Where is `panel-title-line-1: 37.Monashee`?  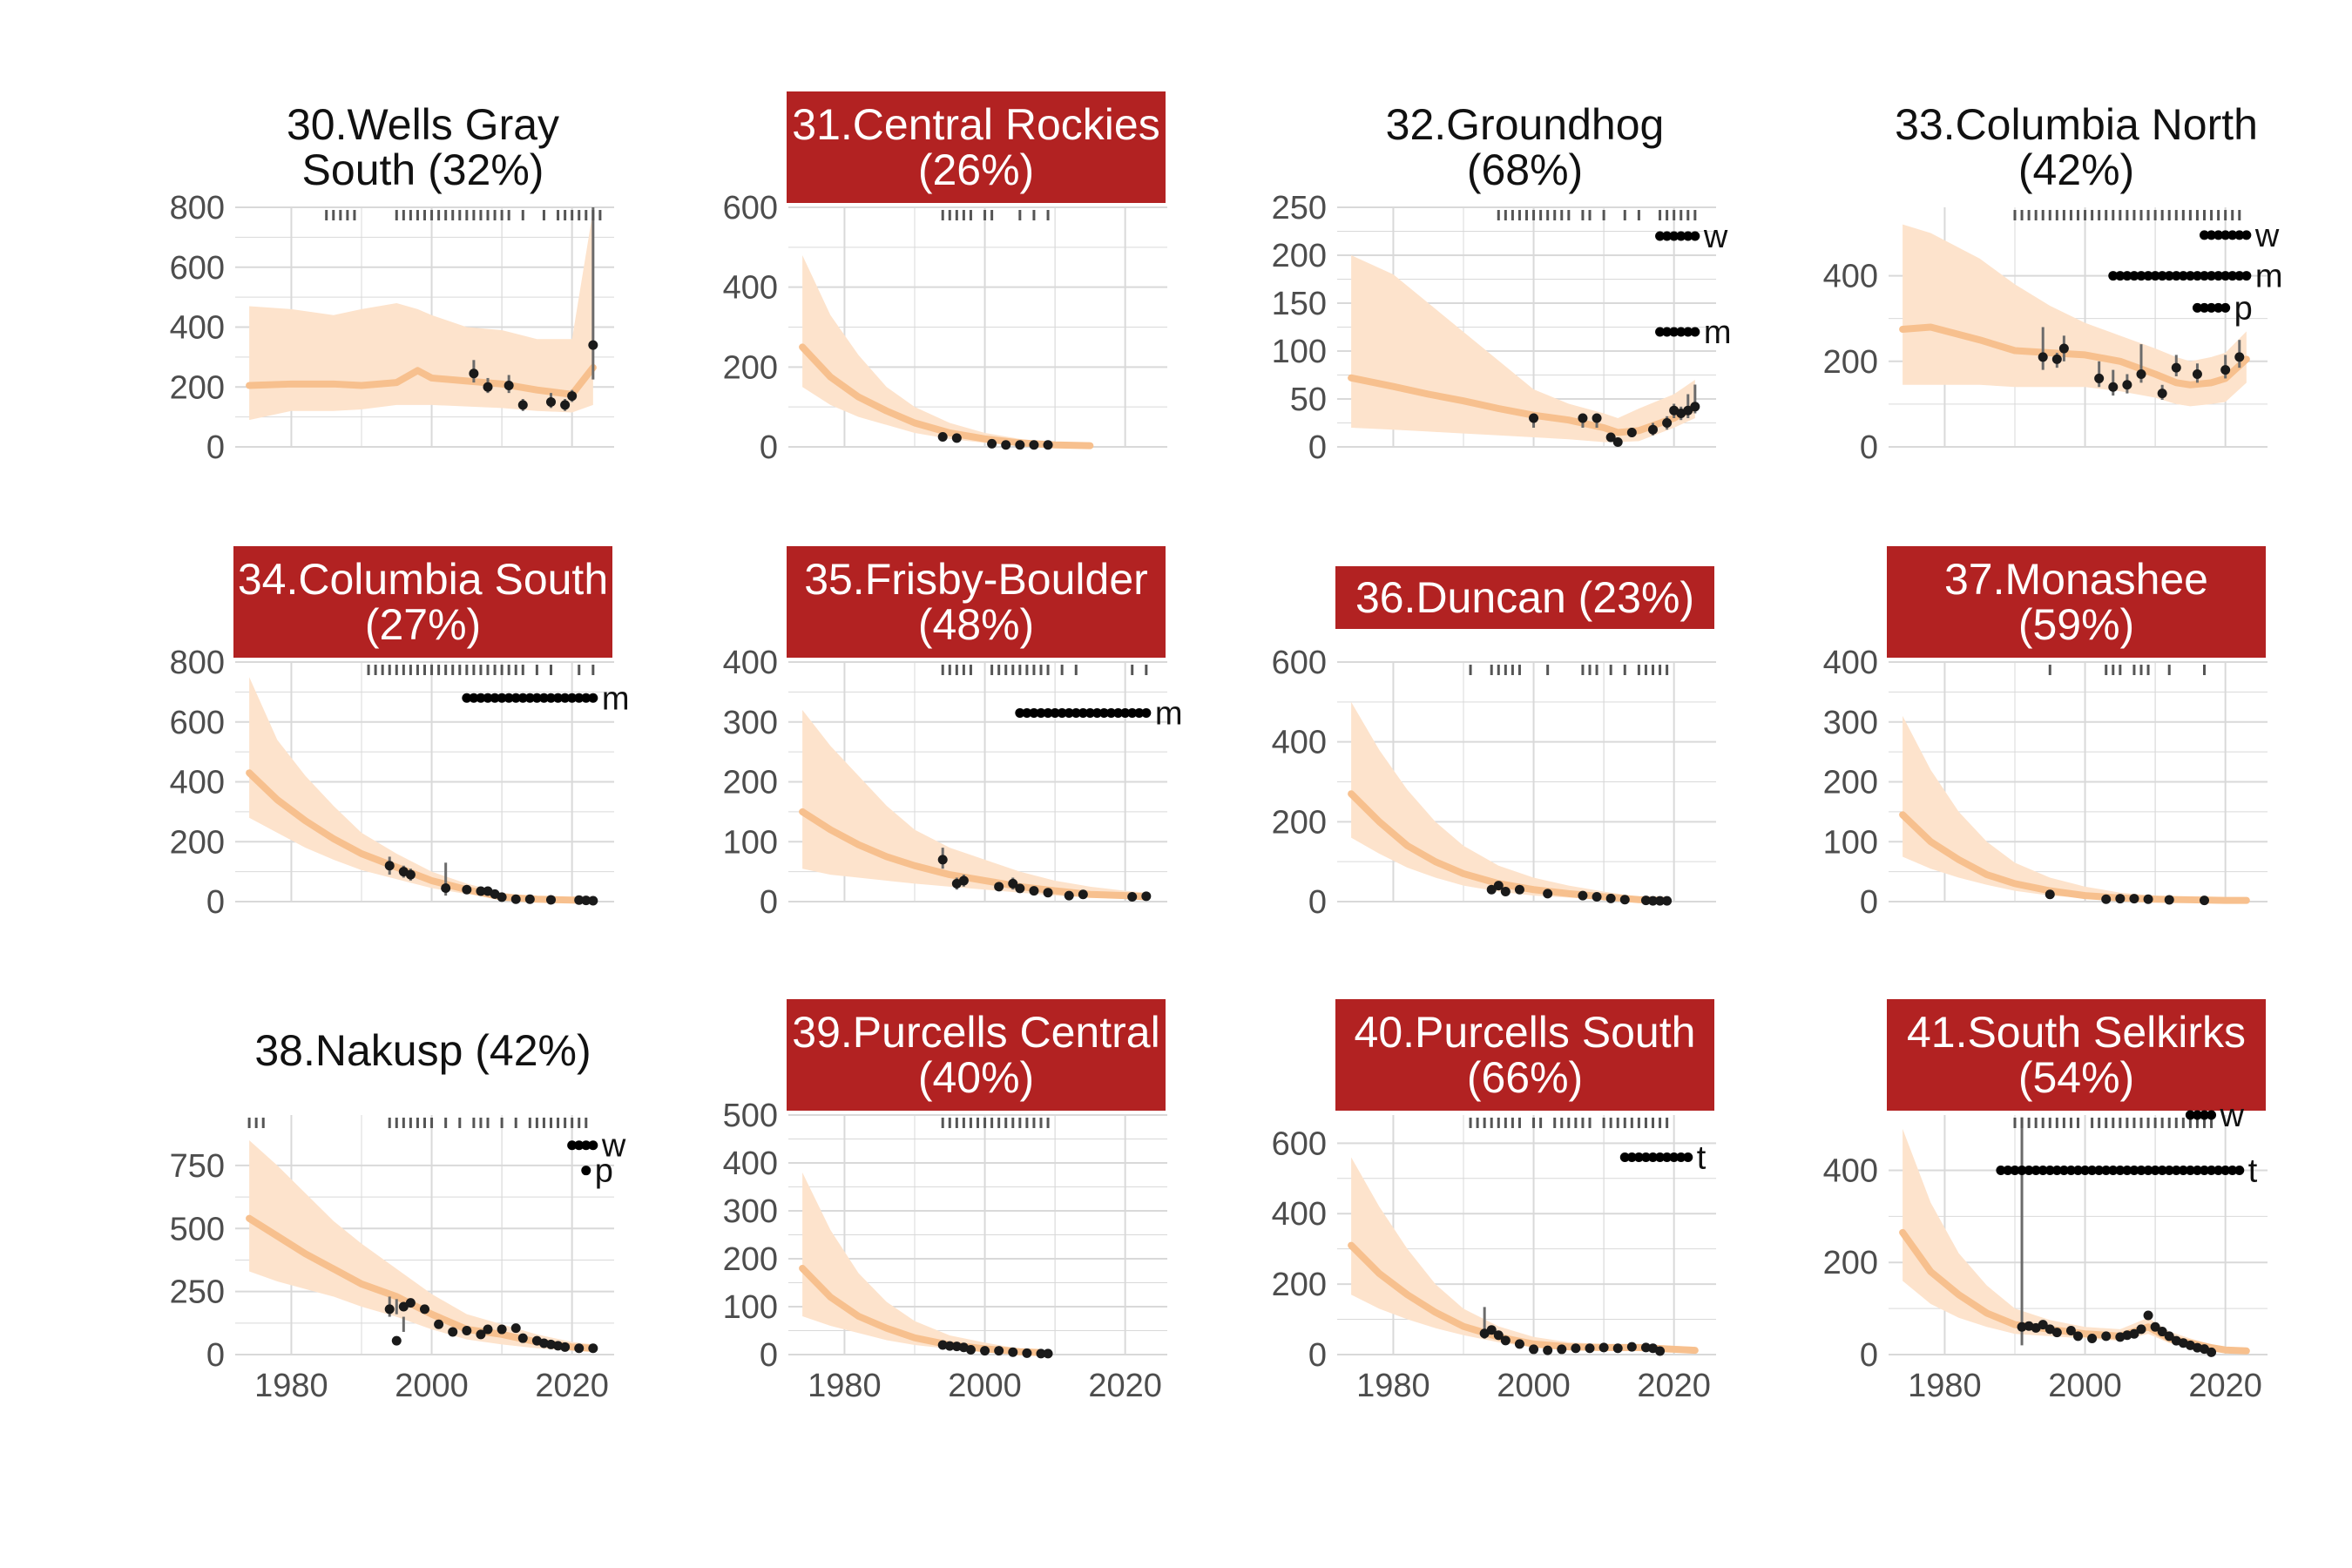
panel-title-line-1: 37.Monashee is located at coordinates (2075, 579).